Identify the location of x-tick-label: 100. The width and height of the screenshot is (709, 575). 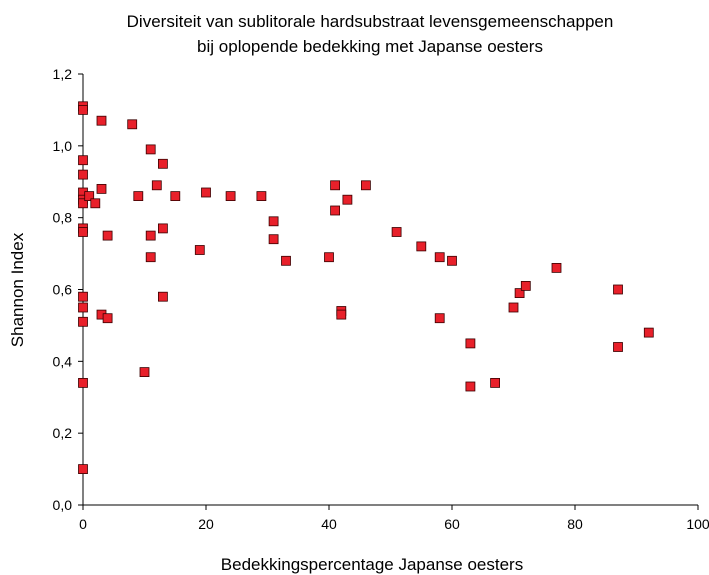
(697, 524).